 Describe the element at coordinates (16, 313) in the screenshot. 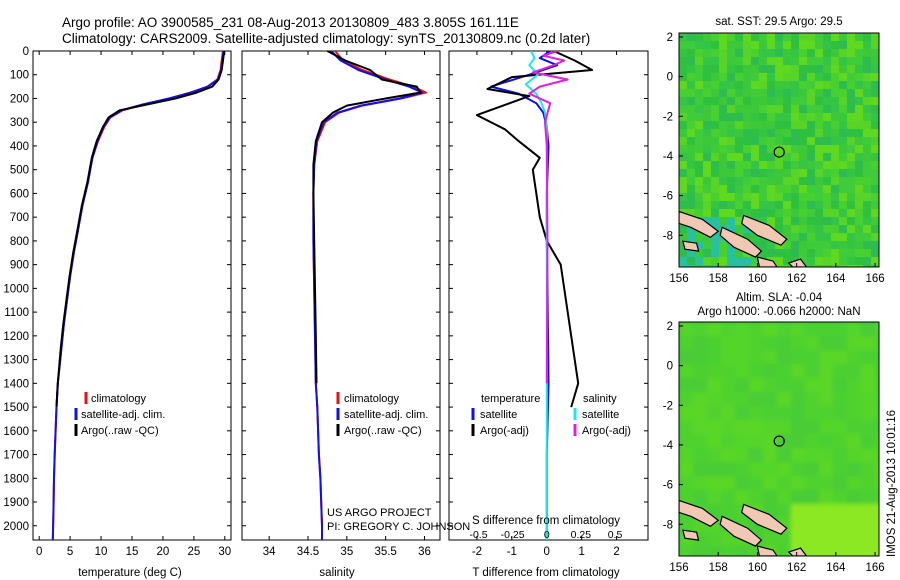

I see `y-tick-label: 1100` at that location.